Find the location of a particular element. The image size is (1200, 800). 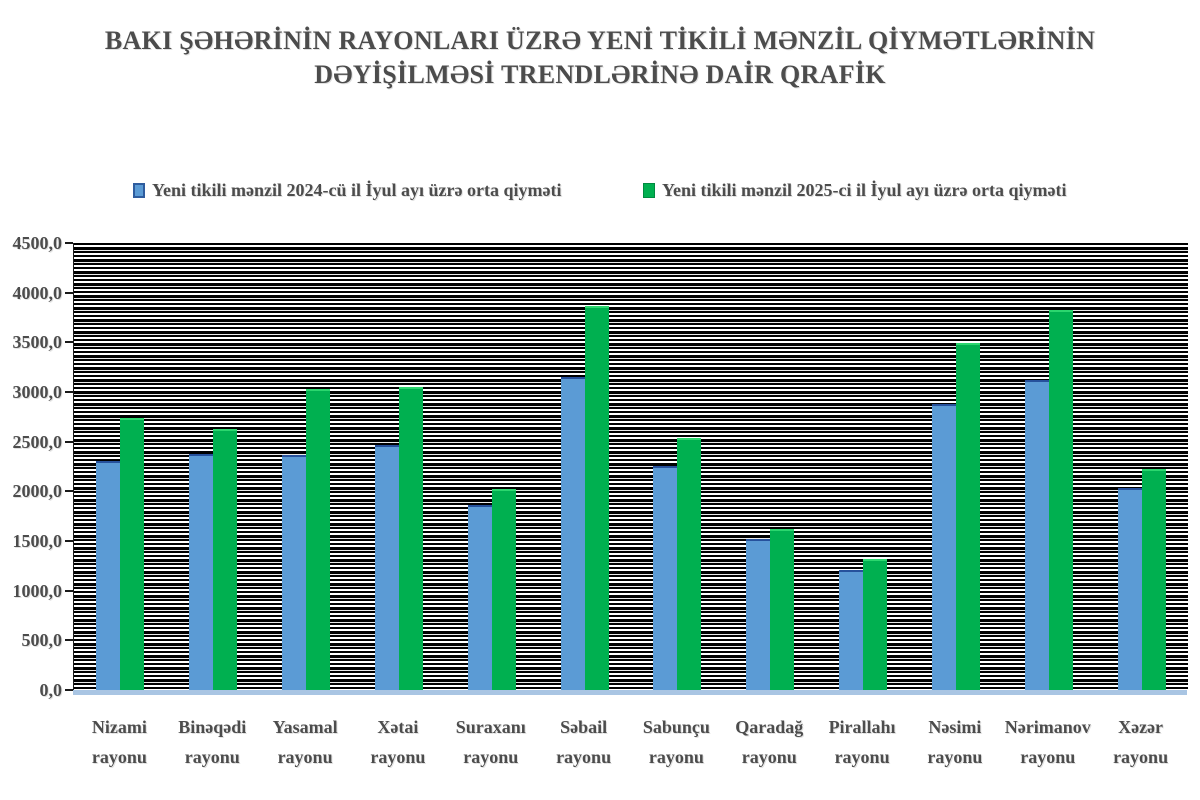

x-category-name: Nizami is located at coordinates (119, 727).